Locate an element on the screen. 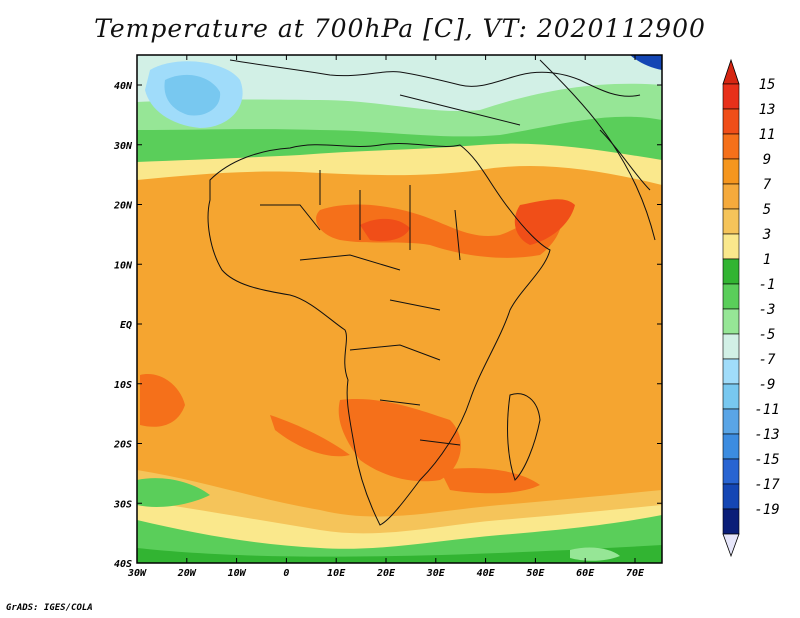  colorbar-label: 13 is located at coordinates (767, 110).